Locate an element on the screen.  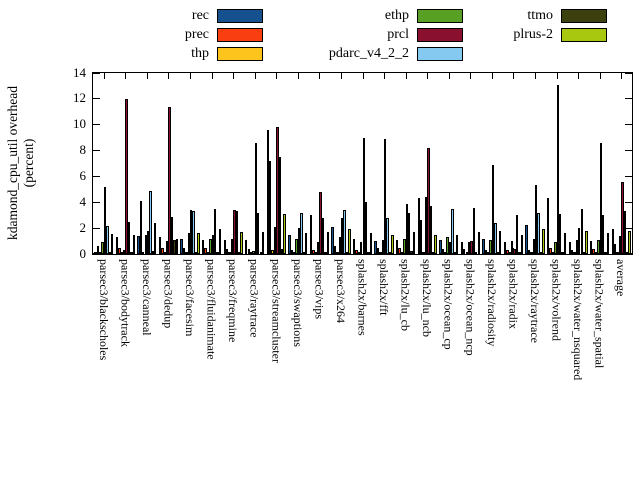
y-tick-label-0: 0 is located at coordinates (83, 253).